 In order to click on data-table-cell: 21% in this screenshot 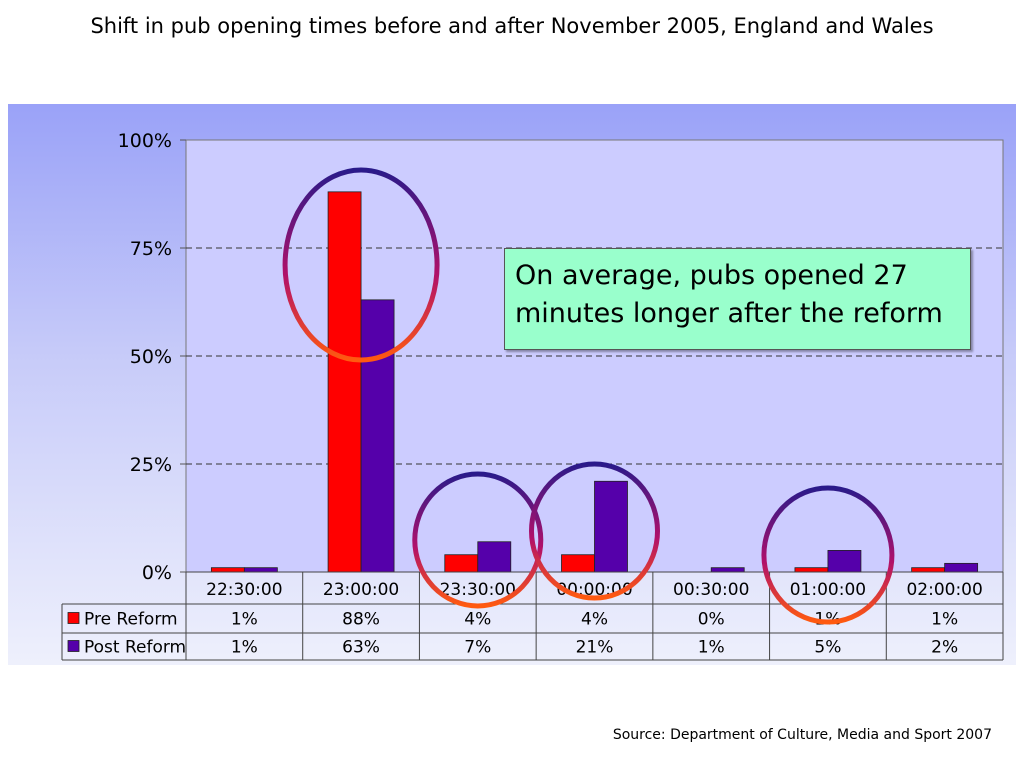, I will do `click(595, 648)`.